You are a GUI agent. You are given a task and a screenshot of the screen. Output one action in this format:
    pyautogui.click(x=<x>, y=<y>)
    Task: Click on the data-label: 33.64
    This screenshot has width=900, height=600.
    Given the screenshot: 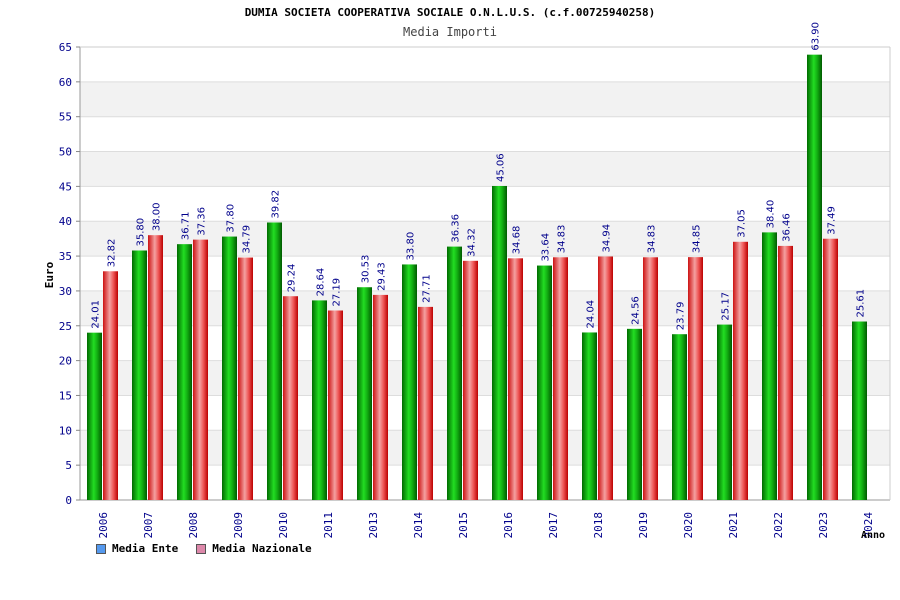 What is the action you would take?
    pyautogui.click(x=546, y=247)
    